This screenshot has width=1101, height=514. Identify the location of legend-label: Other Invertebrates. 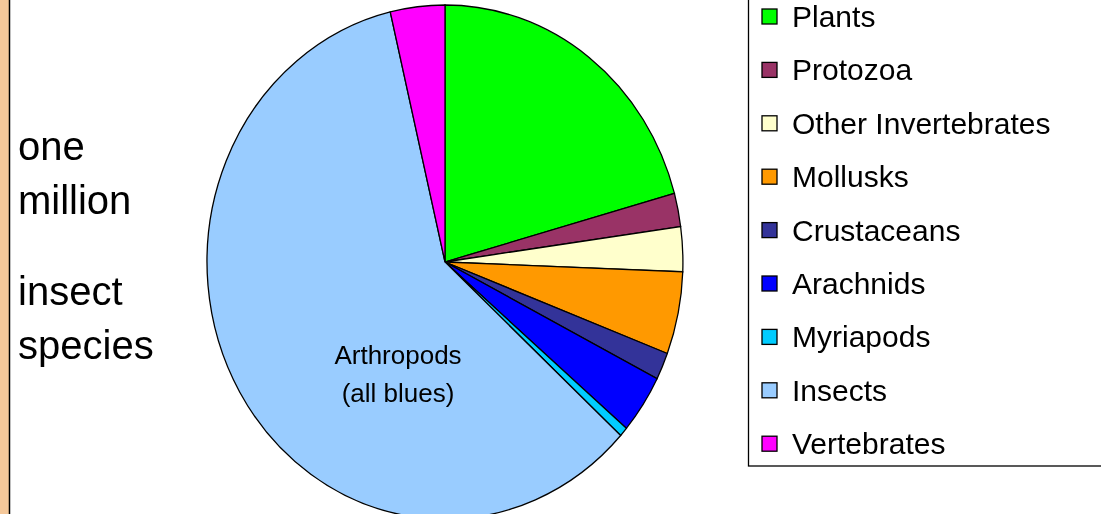
(921, 123).